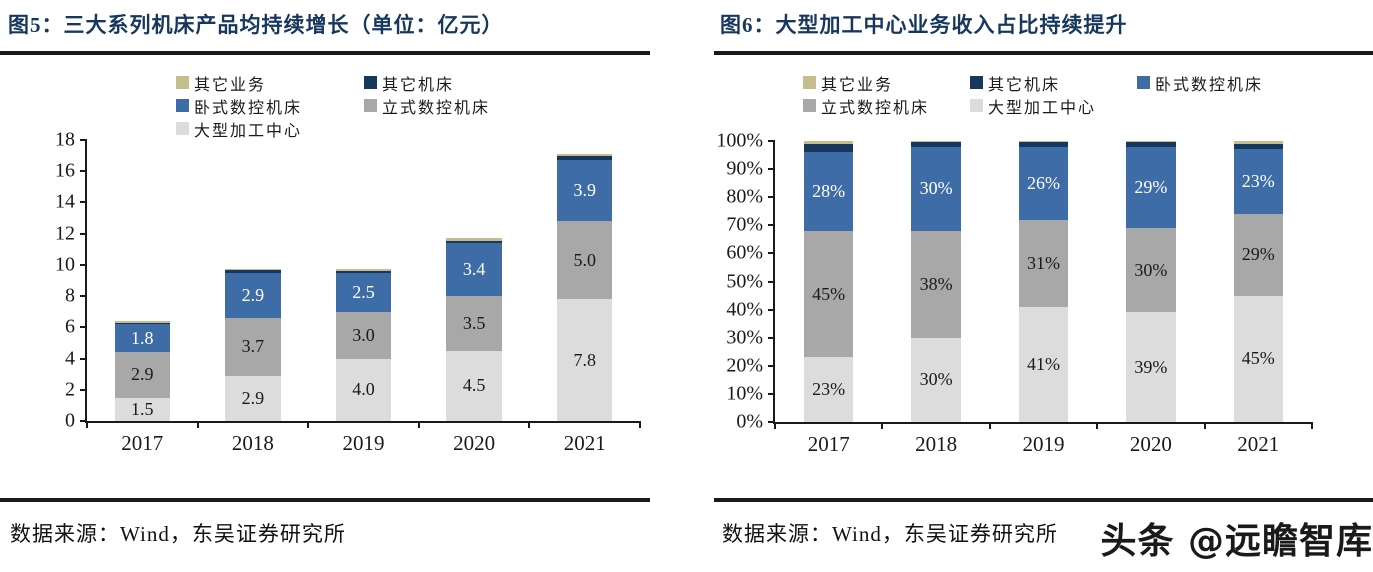 The image size is (1373, 572). What do you see at coordinates (1150, 444) in the screenshot?
I see `x-axis-category-label: 2020` at bounding box center [1150, 444].